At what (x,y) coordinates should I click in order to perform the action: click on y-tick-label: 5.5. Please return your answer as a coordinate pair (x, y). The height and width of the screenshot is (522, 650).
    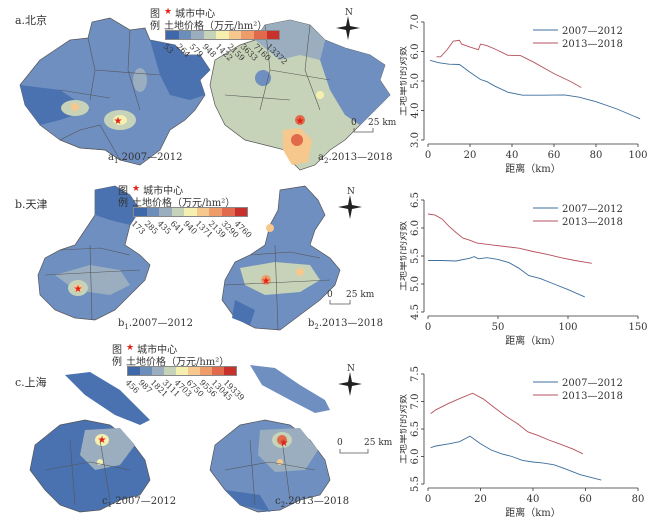
    Looking at the image, I should click on (415, 484).